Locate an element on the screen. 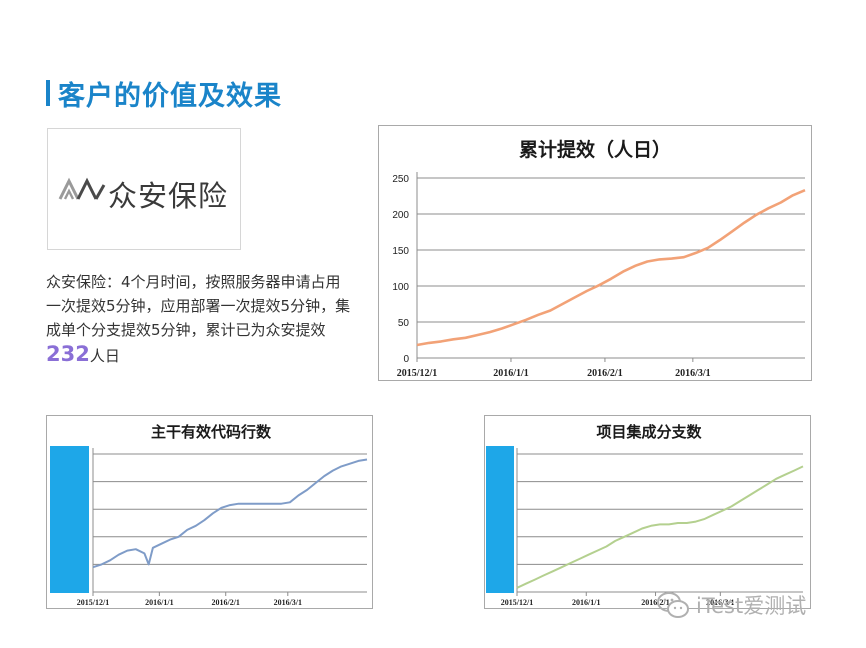 Image resolution: width=866 pixels, height=648 pixels. integration-branches-svg: 项目集成分支数 2015/12/1 2016/1/1 2016/2/1 2016/3/1 is located at coordinates (645, 515).